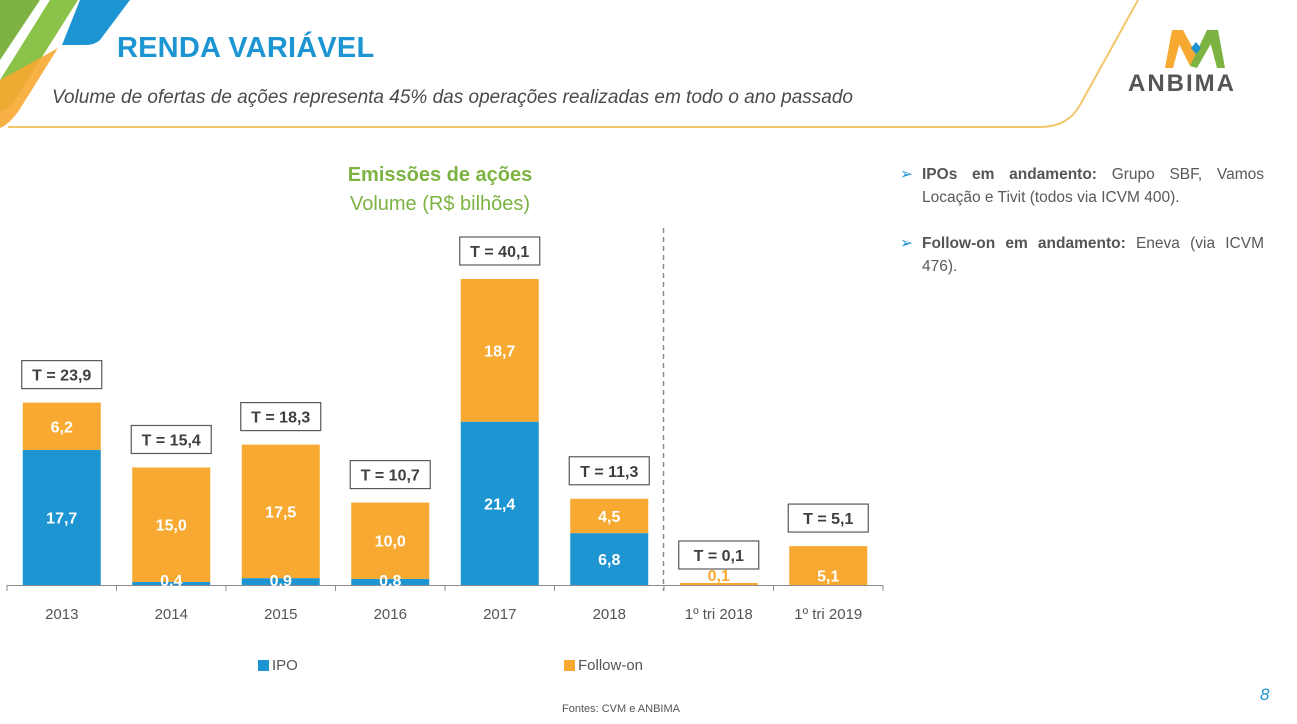 This screenshot has width=1297, height=724. I want to click on page-number: 8, so click(1265, 694).